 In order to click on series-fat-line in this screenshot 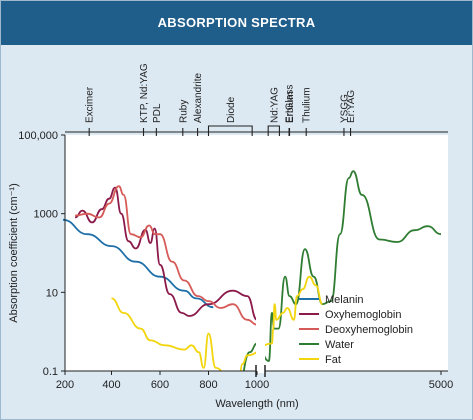, I will do `click(217, 323)`.